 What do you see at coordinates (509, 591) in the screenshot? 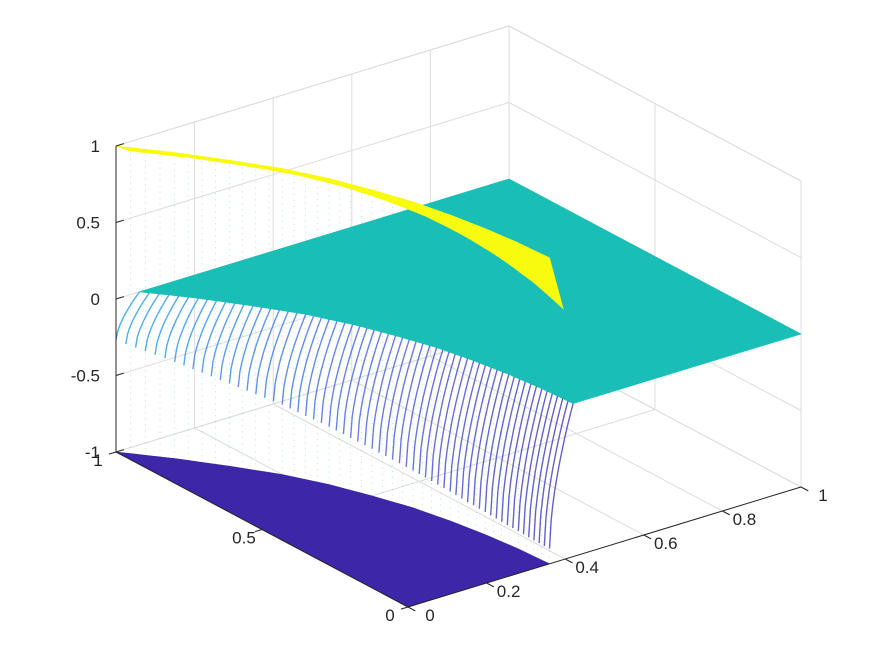
I see `x-tick-label: 0.2` at bounding box center [509, 591].